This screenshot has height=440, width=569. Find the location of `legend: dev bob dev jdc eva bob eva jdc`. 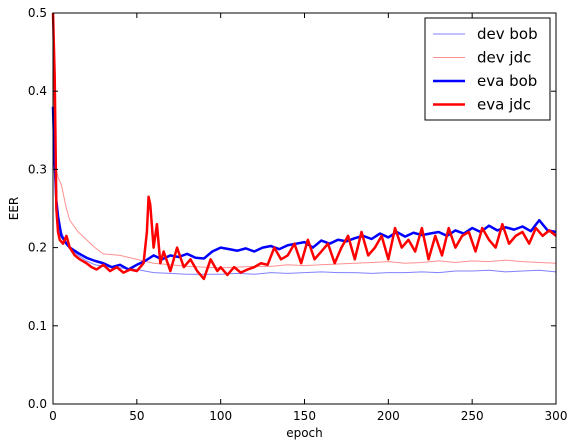

legend: dev bob dev jdc eva bob eva jdc is located at coordinates (487, 69).